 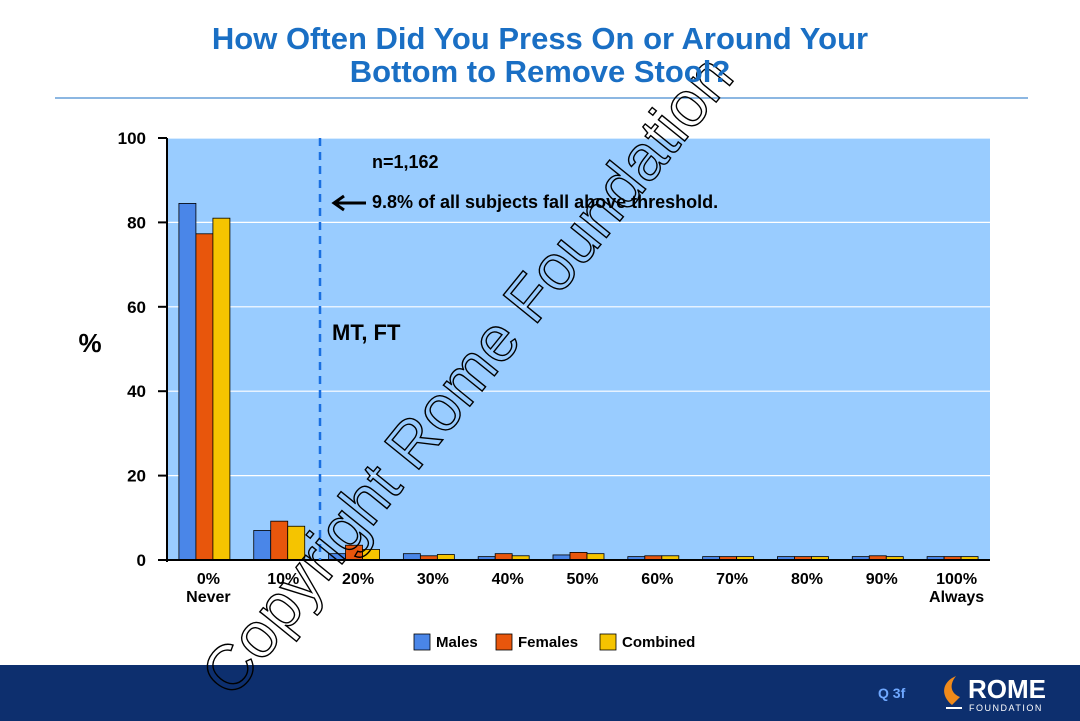 I want to click on y-tick-label: 40, so click(x=136, y=391).